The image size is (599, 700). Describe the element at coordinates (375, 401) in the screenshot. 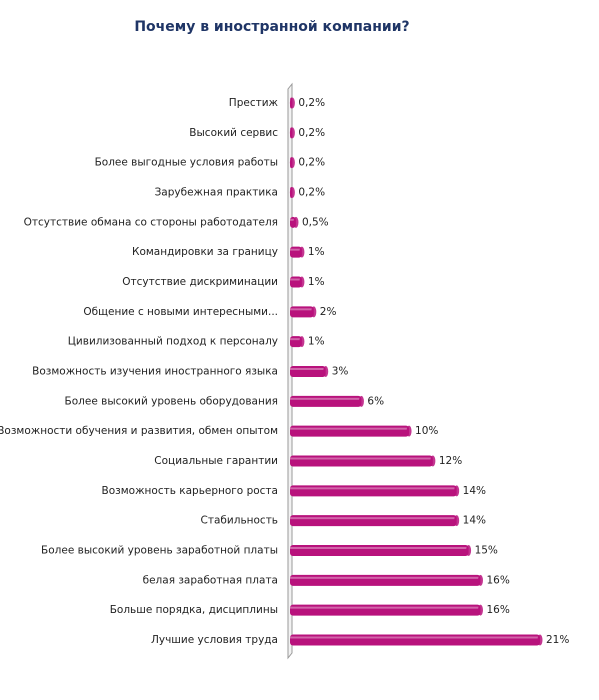

I see `value-label: 6%` at that location.